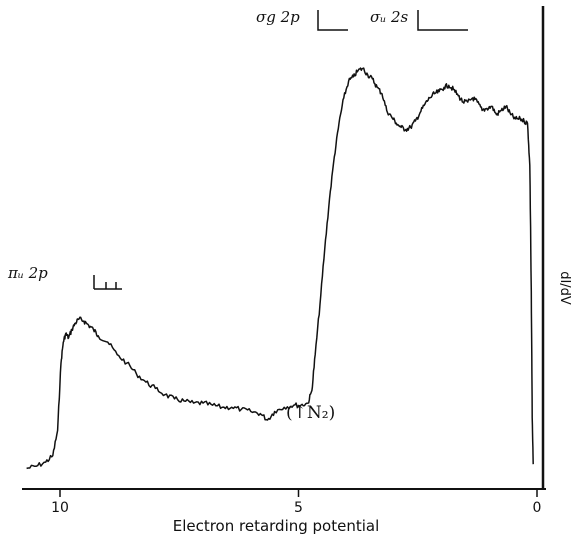 This screenshot has height=539, width=573. I want to click on x-axis-title: Electron retarding potential, so click(276, 526).